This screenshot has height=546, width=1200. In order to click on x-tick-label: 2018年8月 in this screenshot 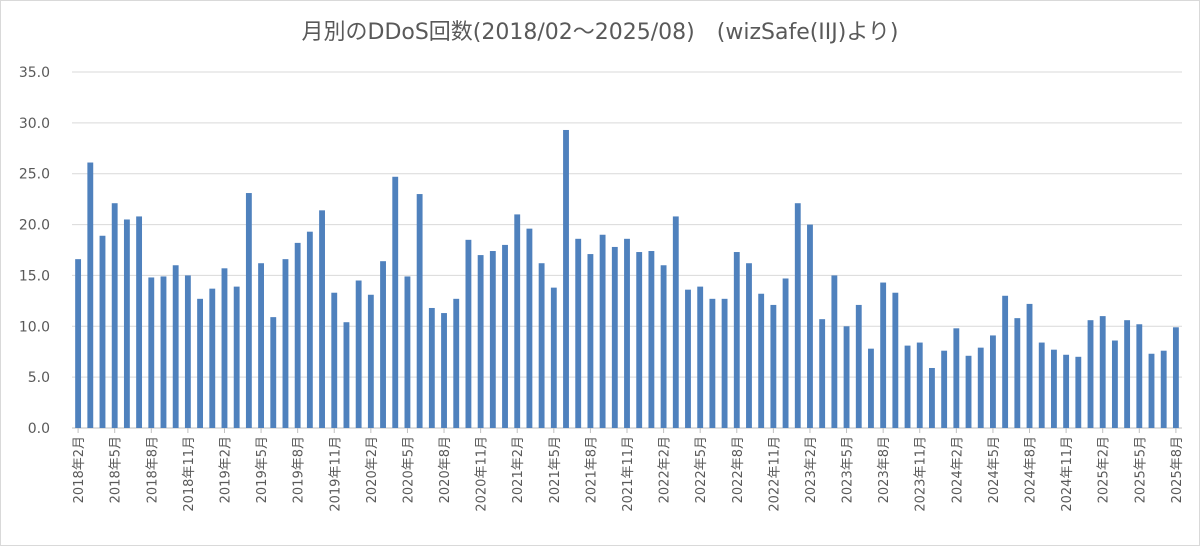, I will do `click(152, 469)`.